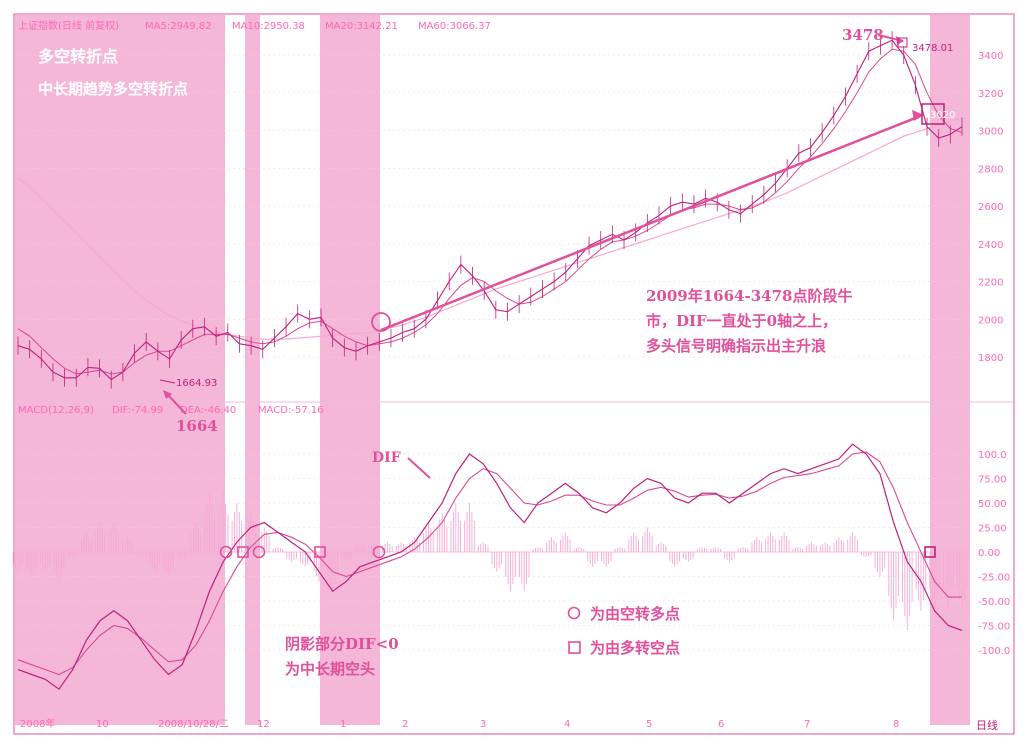  I want to click on title-primary: 多空转折点, so click(78, 56).